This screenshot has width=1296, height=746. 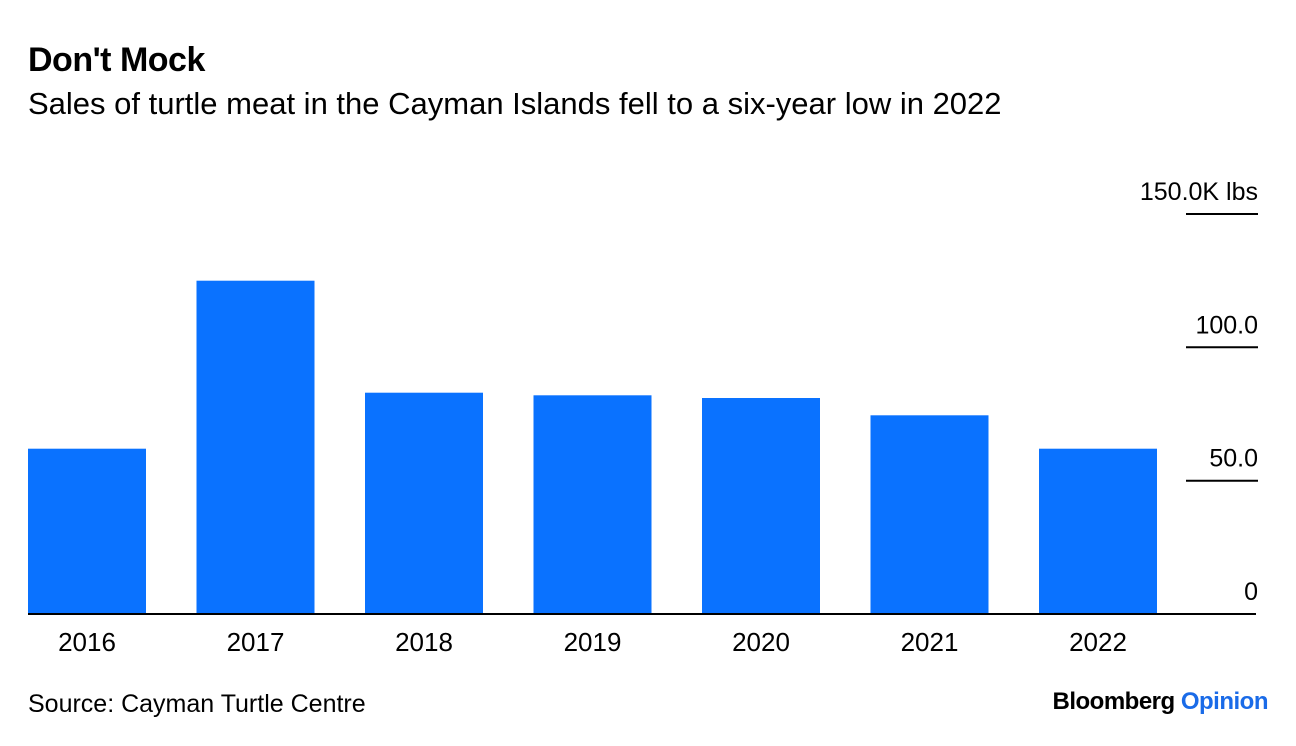 What do you see at coordinates (1224, 701) in the screenshot?
I see `brand-suffix: Opinion` at bounding box center [1224, 701].